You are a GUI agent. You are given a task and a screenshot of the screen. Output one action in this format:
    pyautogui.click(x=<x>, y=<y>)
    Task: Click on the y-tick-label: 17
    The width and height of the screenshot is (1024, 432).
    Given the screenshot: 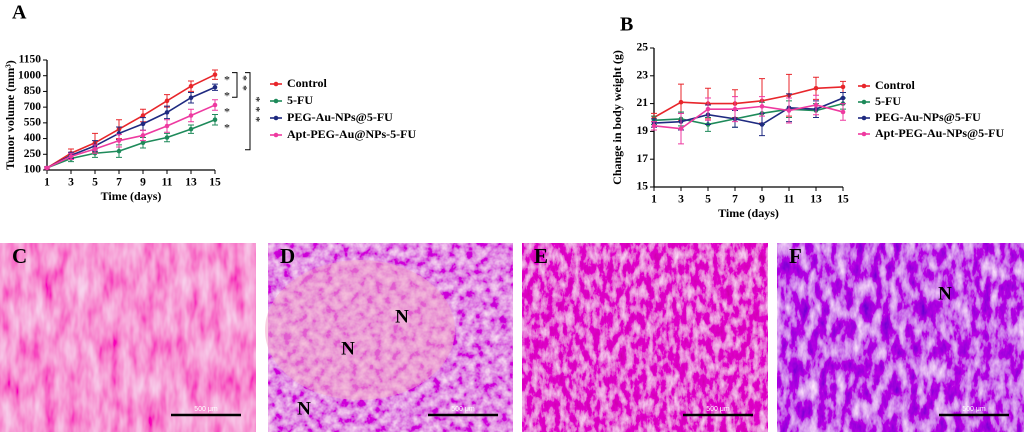 What is the action you would take?
    pyautogui.click(x=643, y=159)
    